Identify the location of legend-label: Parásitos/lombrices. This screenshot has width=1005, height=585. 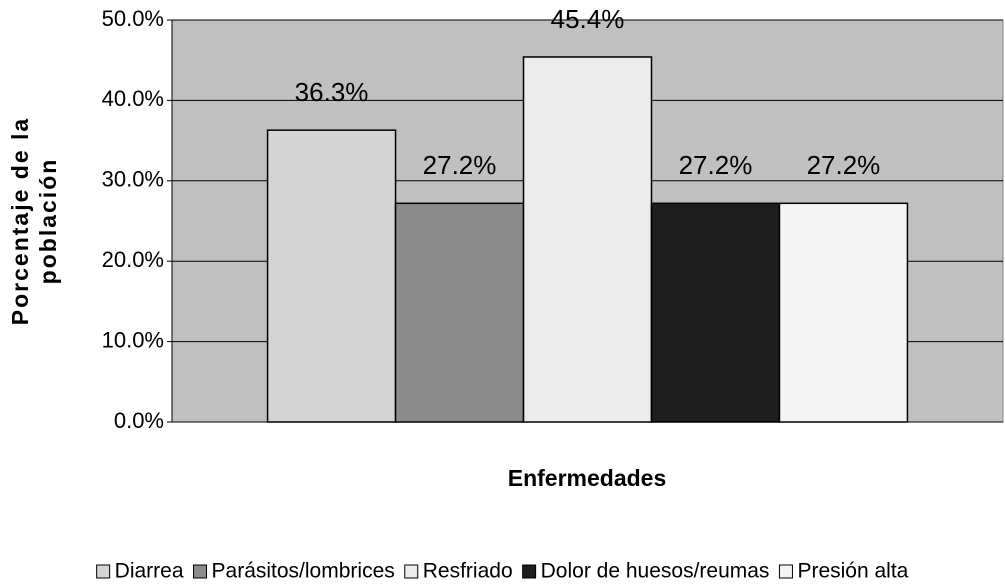
(303, 571).